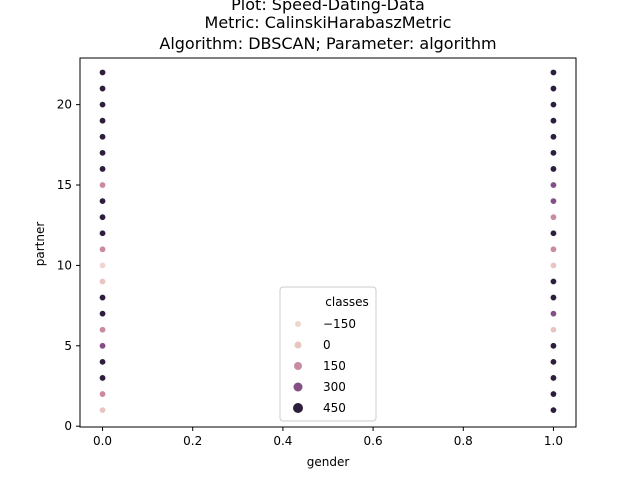 The width and height of the screenshot is (640, 484). I want to click on y-tick-label: 5, so click(68, 346).